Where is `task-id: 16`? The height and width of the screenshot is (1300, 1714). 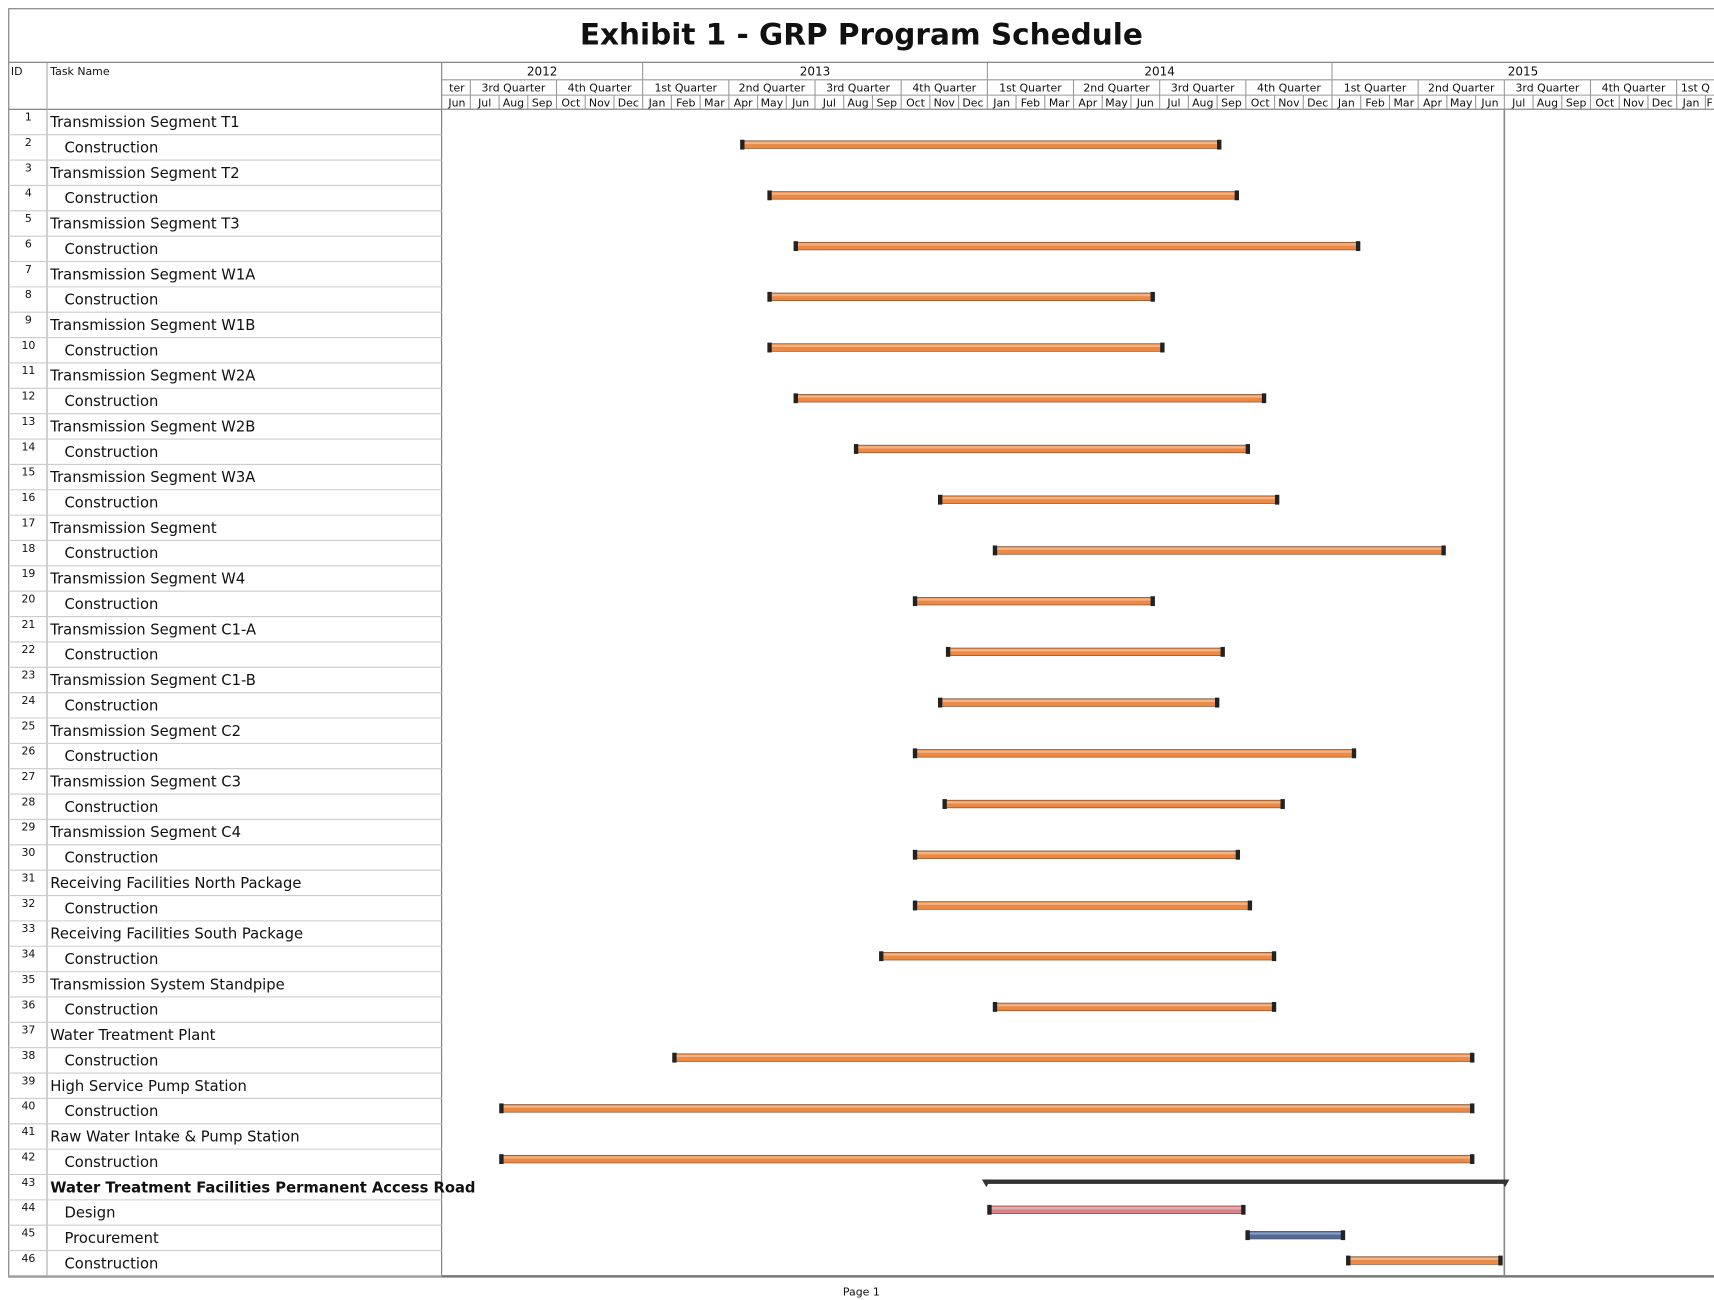
task-id: 16 is located at coordinates (28, 497).